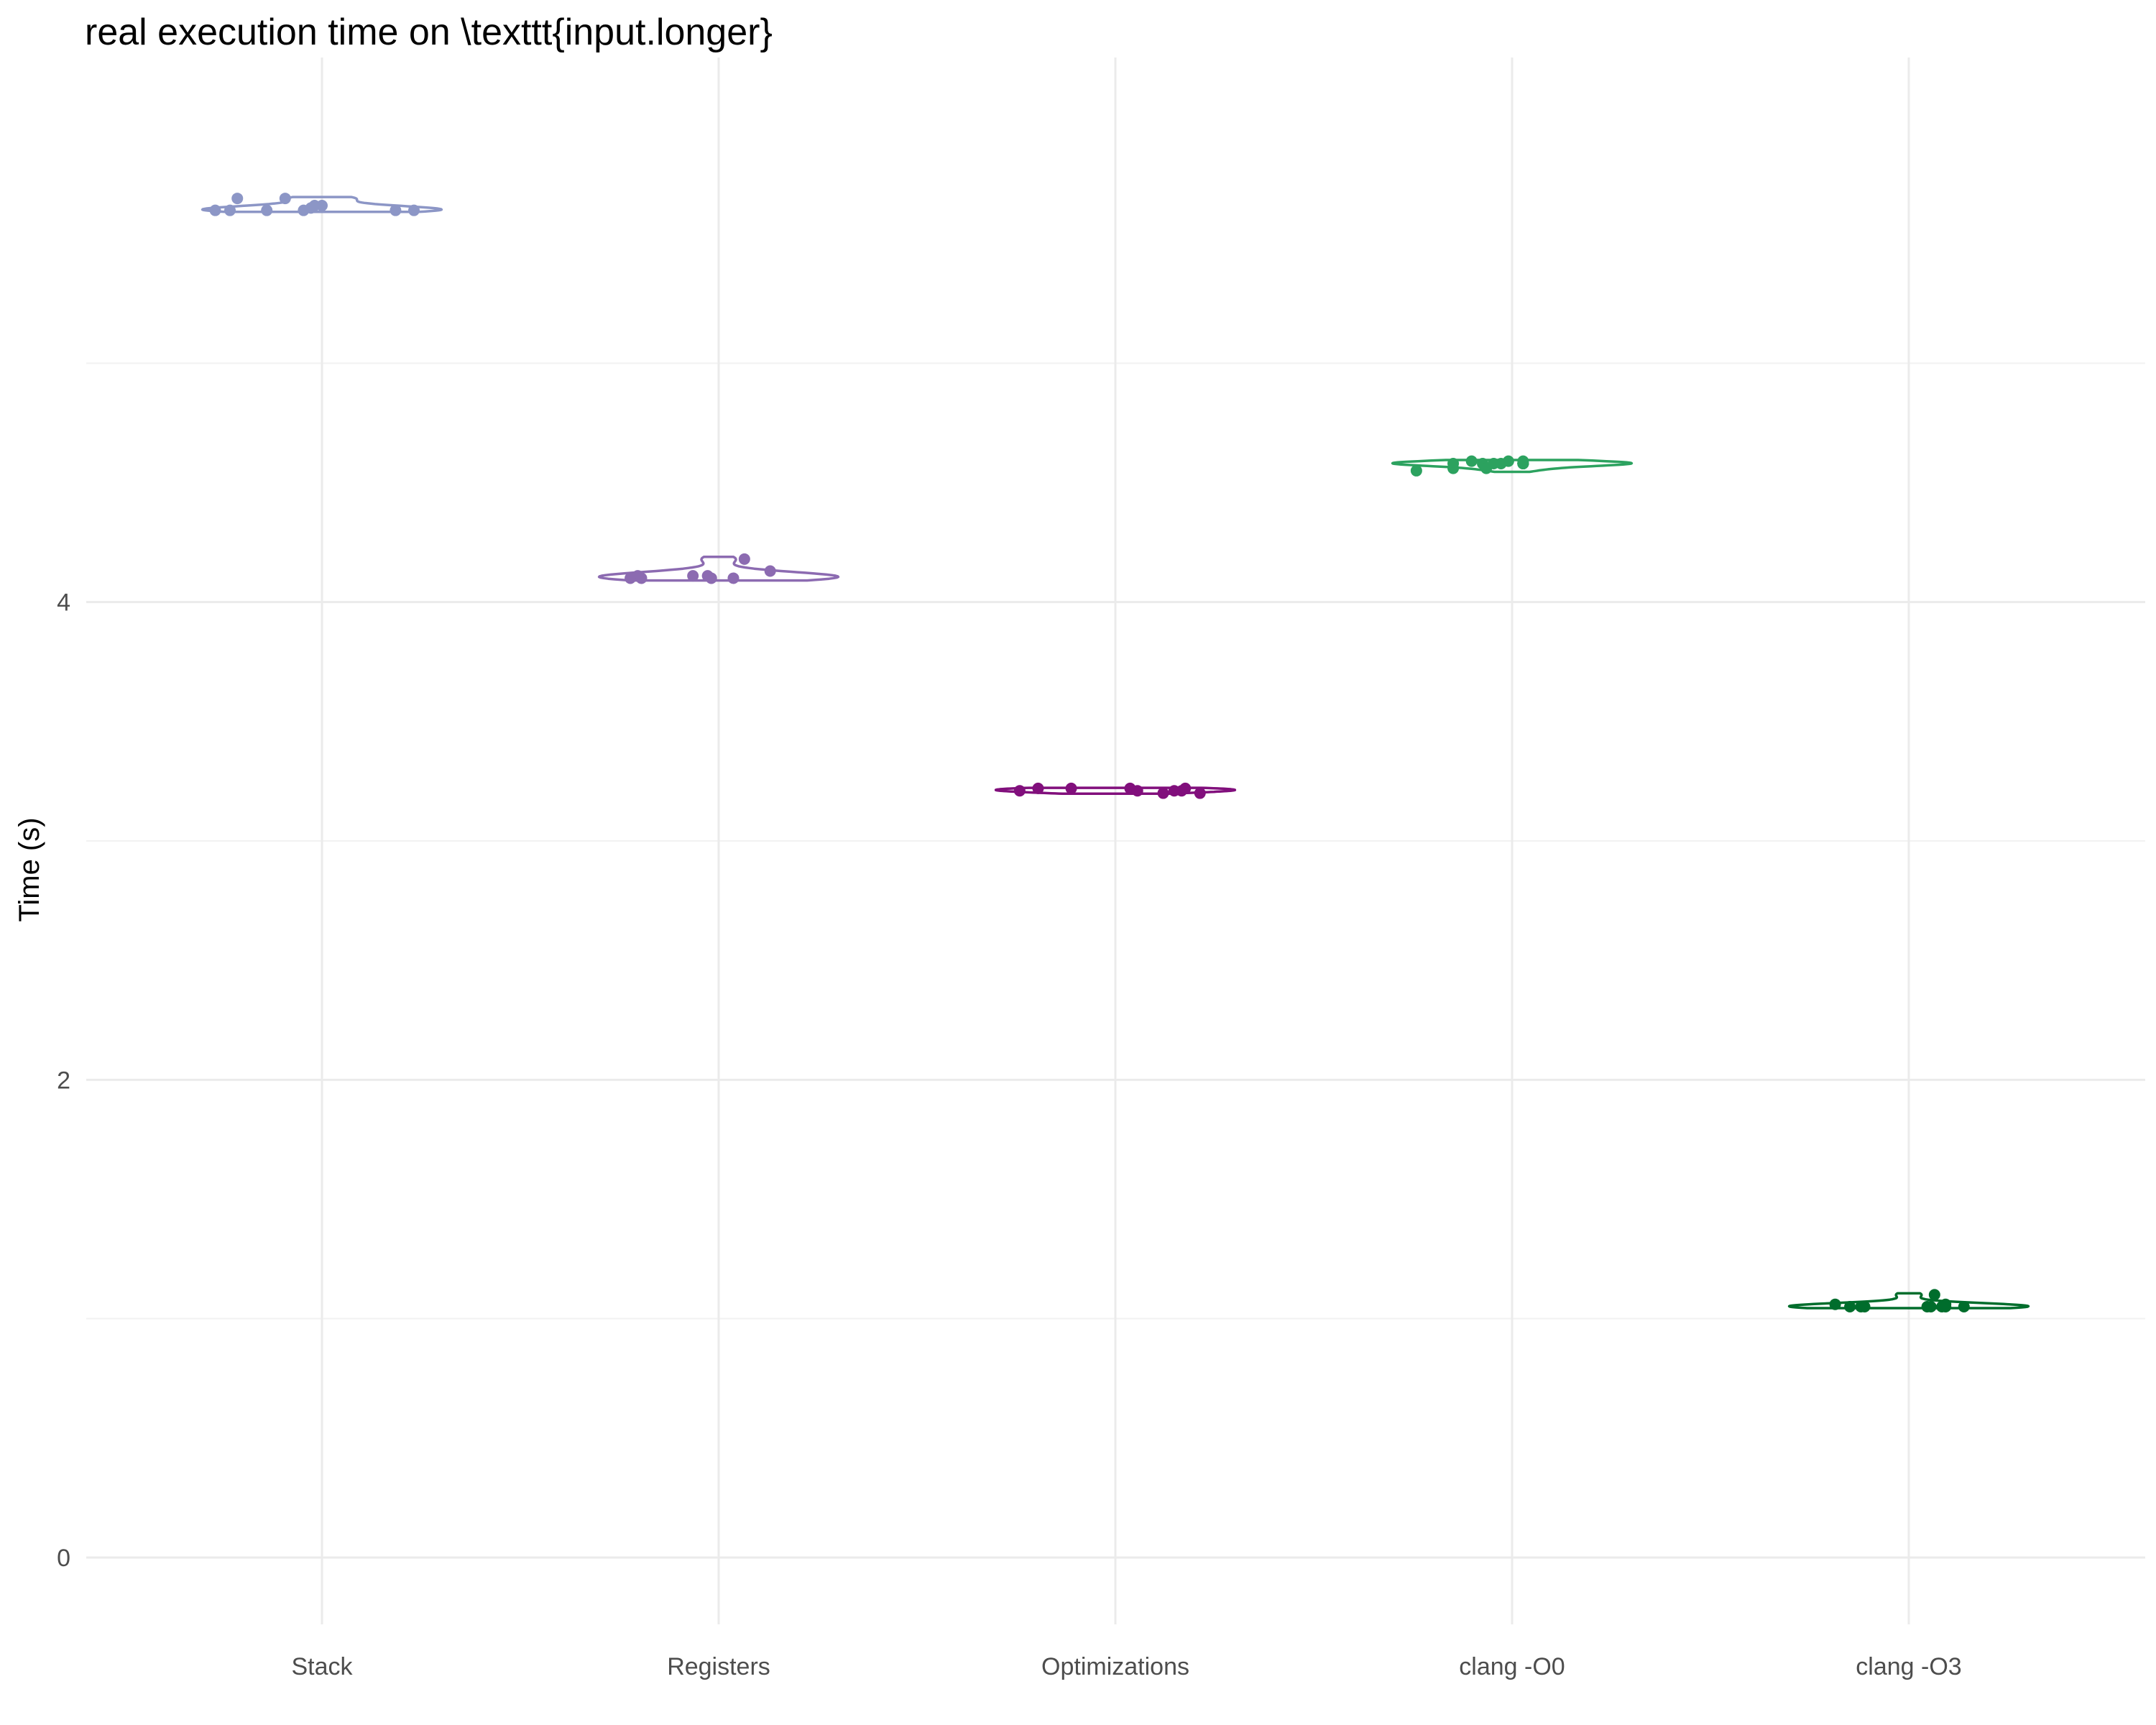 This screenshot has height=1725, width=2156. I want to click on y-axis-ticks: 0 2 4, so click(64, 1080).